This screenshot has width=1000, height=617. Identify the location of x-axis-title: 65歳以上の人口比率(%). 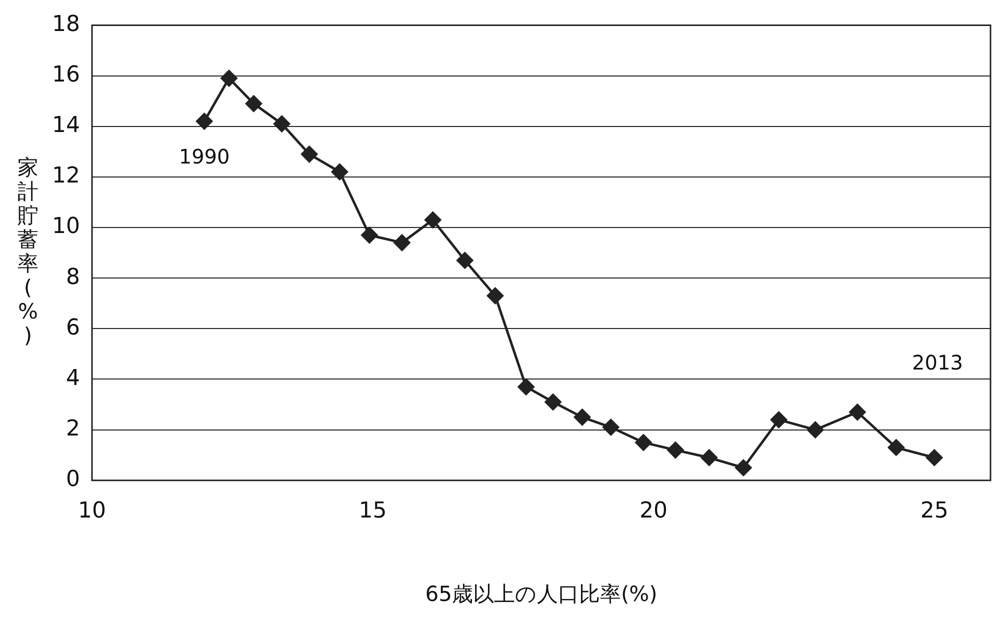
(541, 594).